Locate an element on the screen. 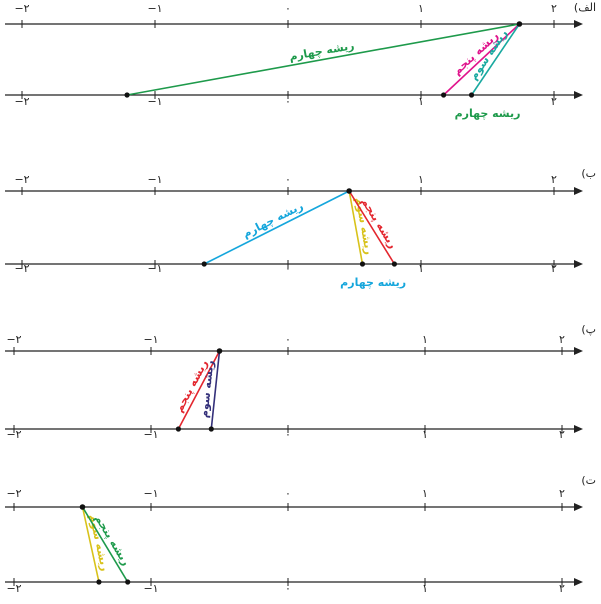 The image size is (601, 604). panel-2-segment-label: ریشه چهارم is located at coordinates (273, 219).